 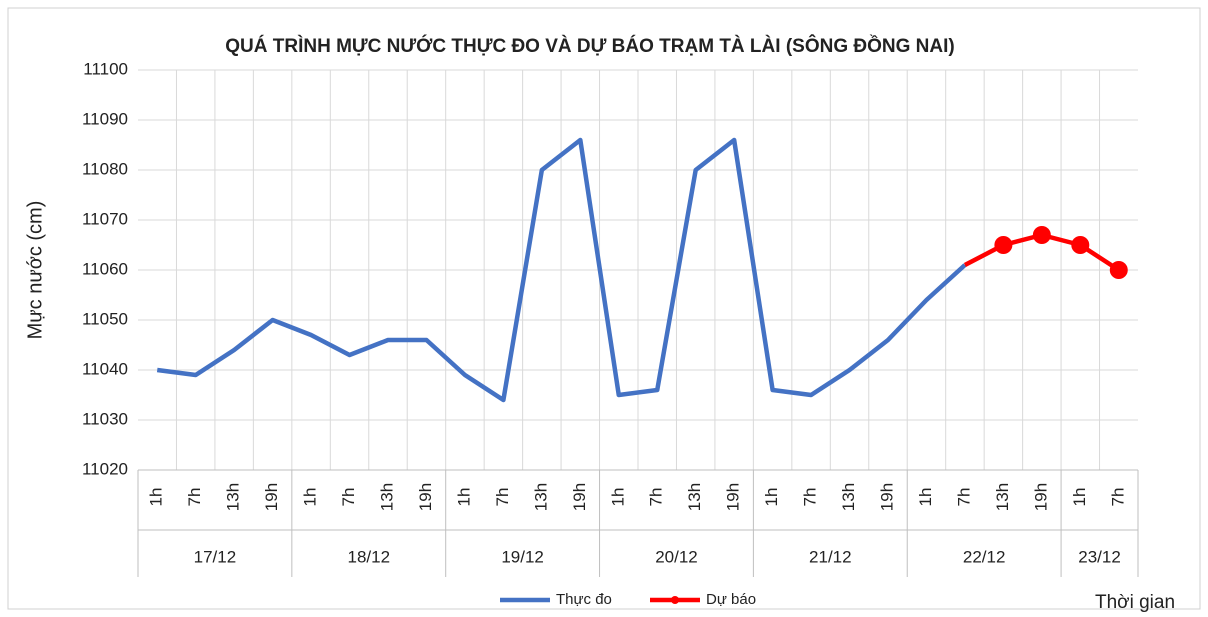 I want to click on legend-label: Dự báo, so click(x=731, y=599).